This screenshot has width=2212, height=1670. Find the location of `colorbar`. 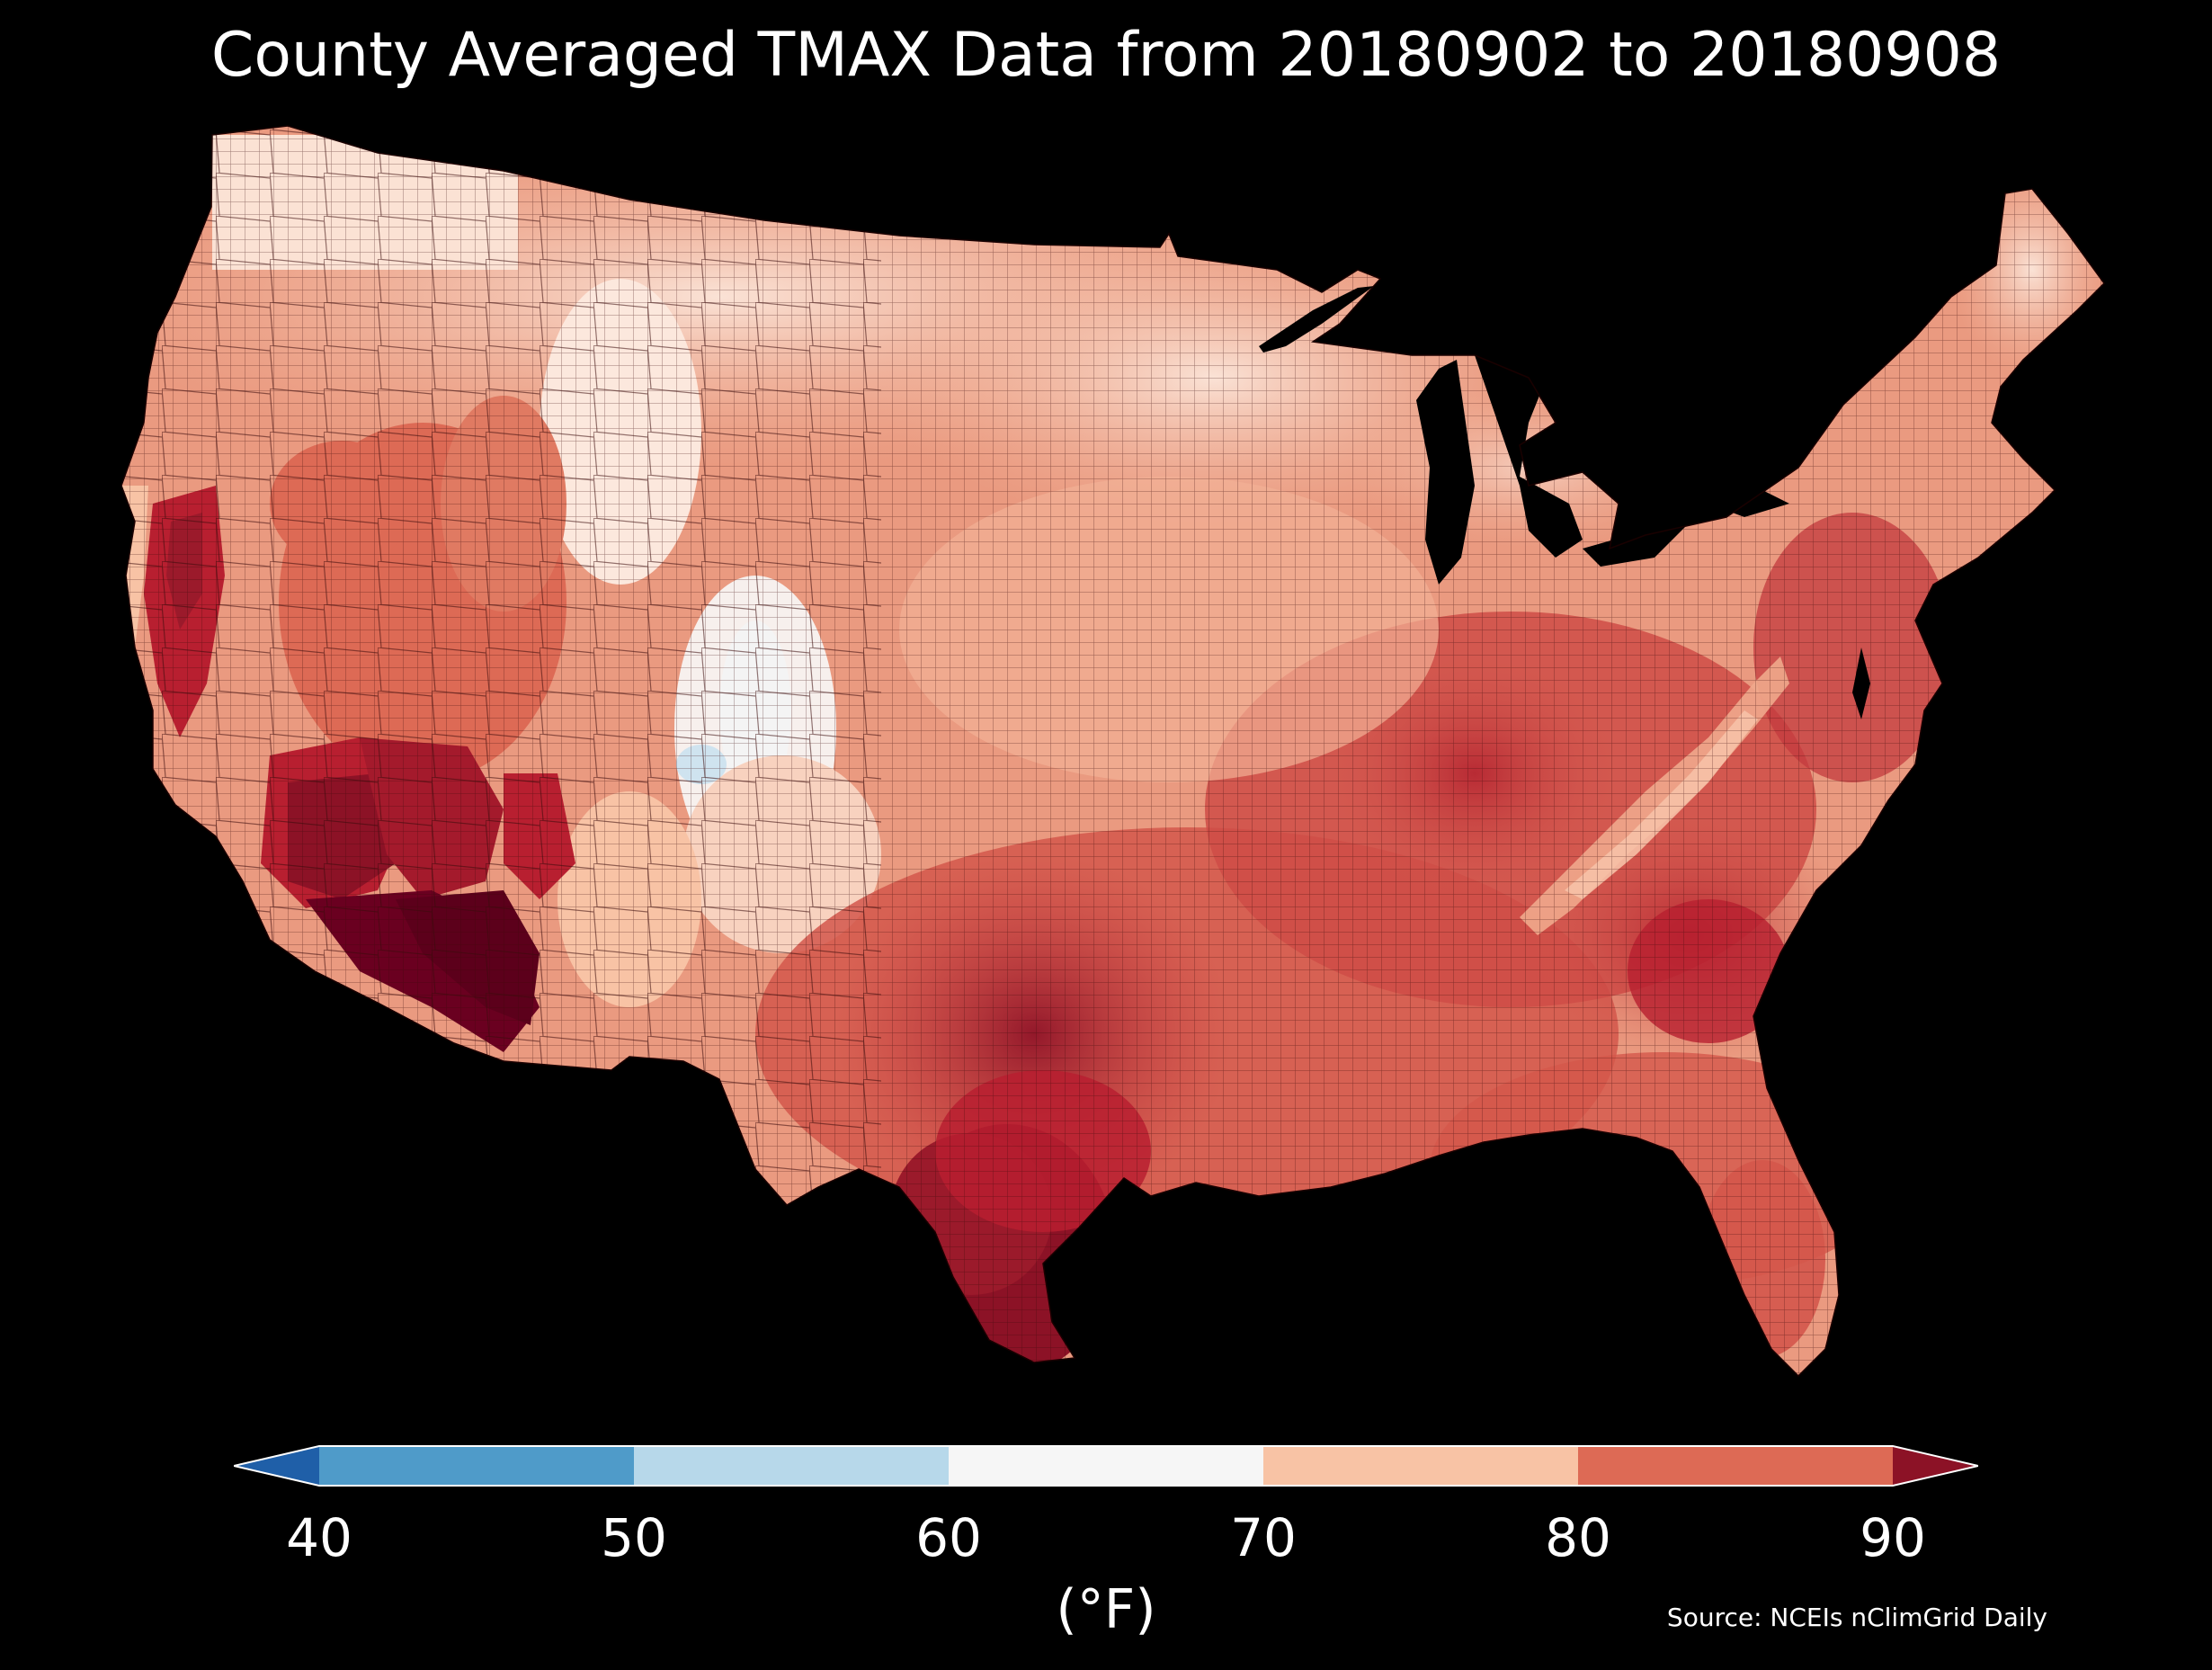

colorbar is located at coordinates (1106, 1466).